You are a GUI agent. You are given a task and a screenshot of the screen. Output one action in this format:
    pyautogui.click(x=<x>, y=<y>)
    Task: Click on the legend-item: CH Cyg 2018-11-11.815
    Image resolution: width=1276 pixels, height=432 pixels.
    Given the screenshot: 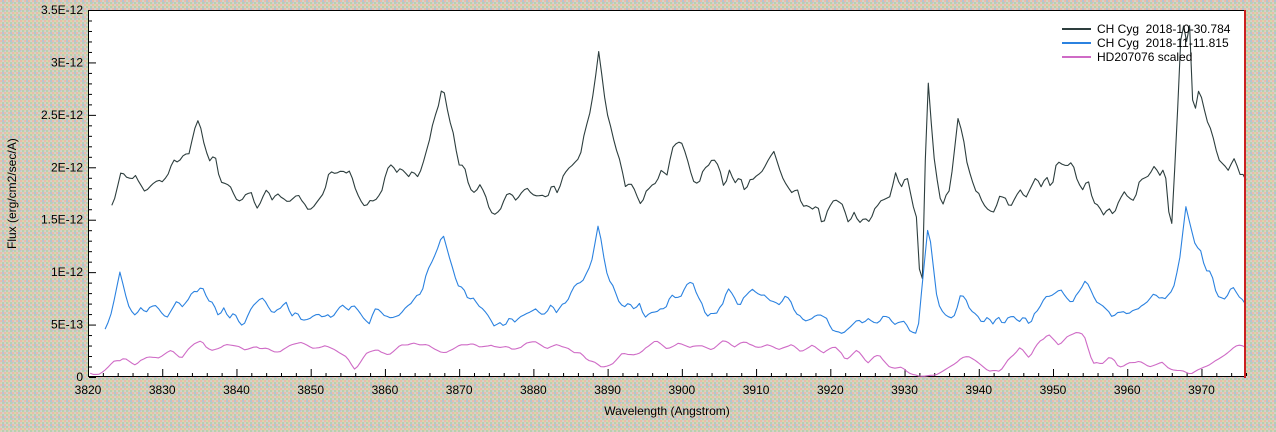 What is the action you would take?
    pyautogui.click(x=1146, y=43)
    